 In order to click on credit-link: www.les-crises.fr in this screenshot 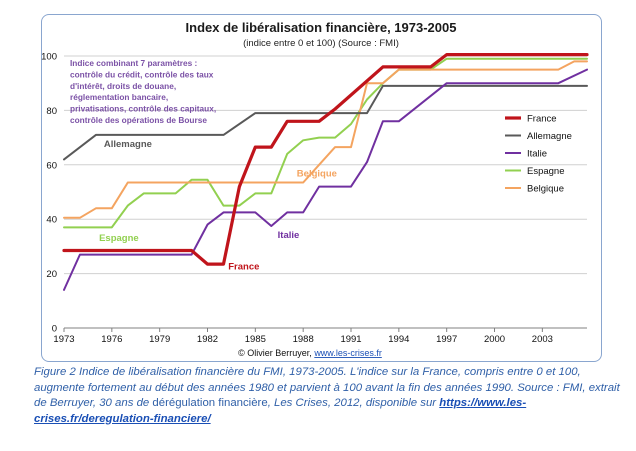, I will do `click(347, 353)`.